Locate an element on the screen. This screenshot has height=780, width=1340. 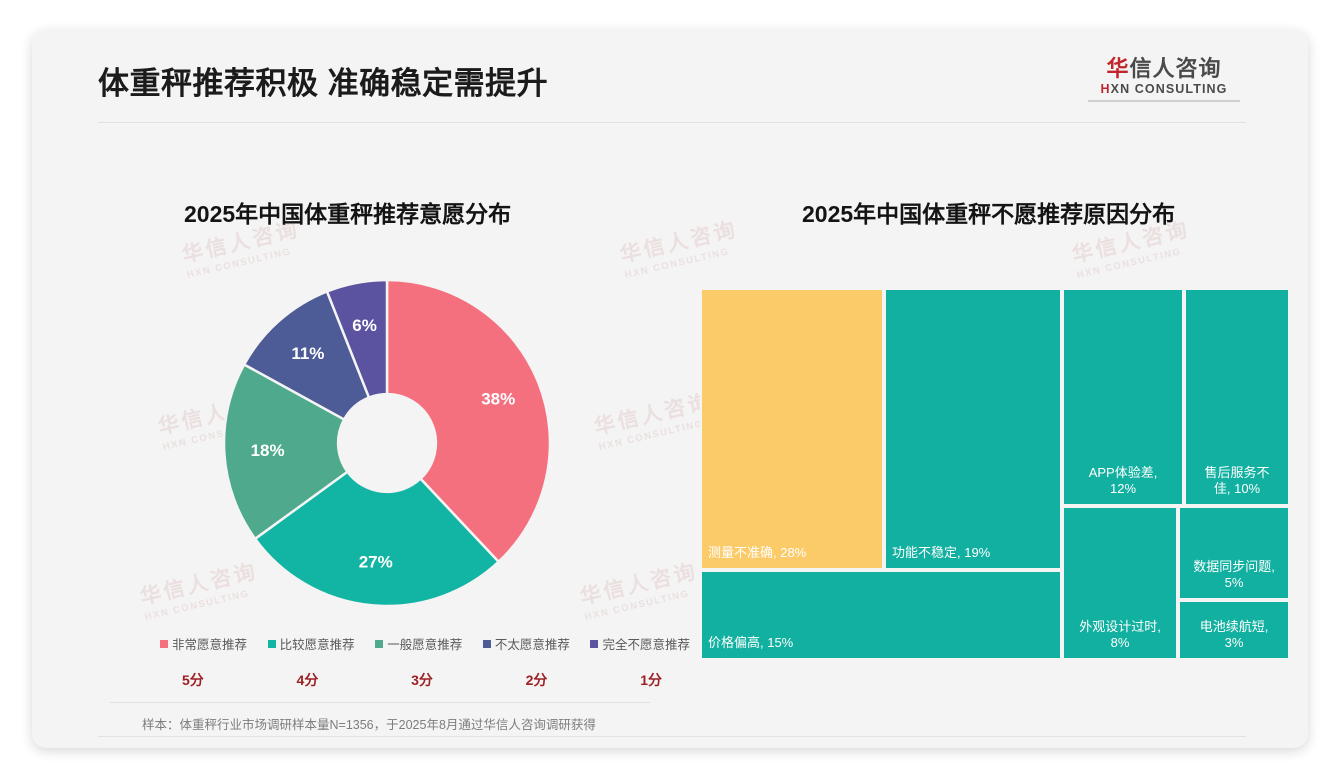
treemap-tile: 测量不准确, 28% is located at coordinates (792, 429).